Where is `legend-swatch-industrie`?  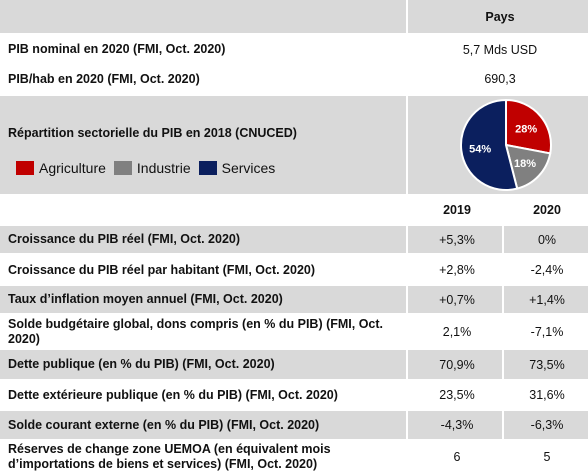
legend-swatch-industrie is located at coordinates (122, 168).